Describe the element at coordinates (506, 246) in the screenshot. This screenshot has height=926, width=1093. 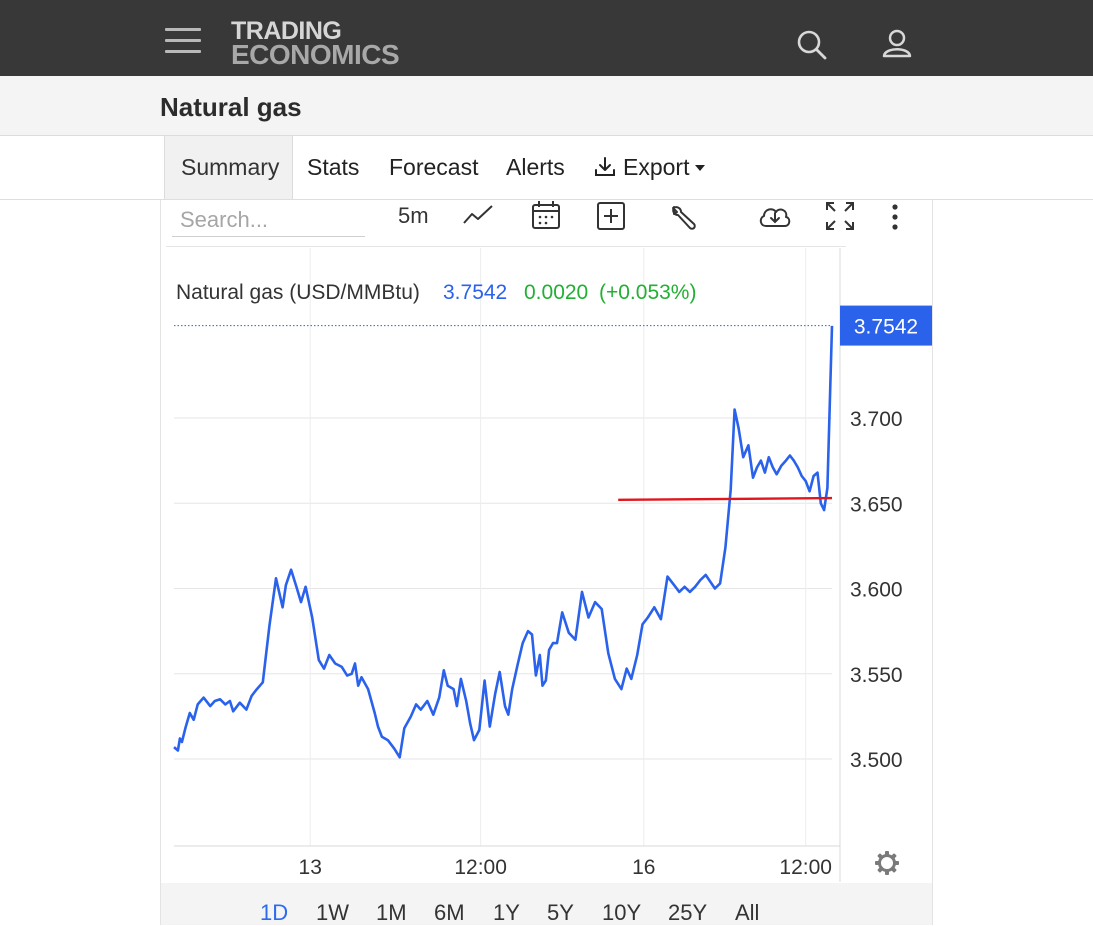
I see `toolbar-divider` at that location.